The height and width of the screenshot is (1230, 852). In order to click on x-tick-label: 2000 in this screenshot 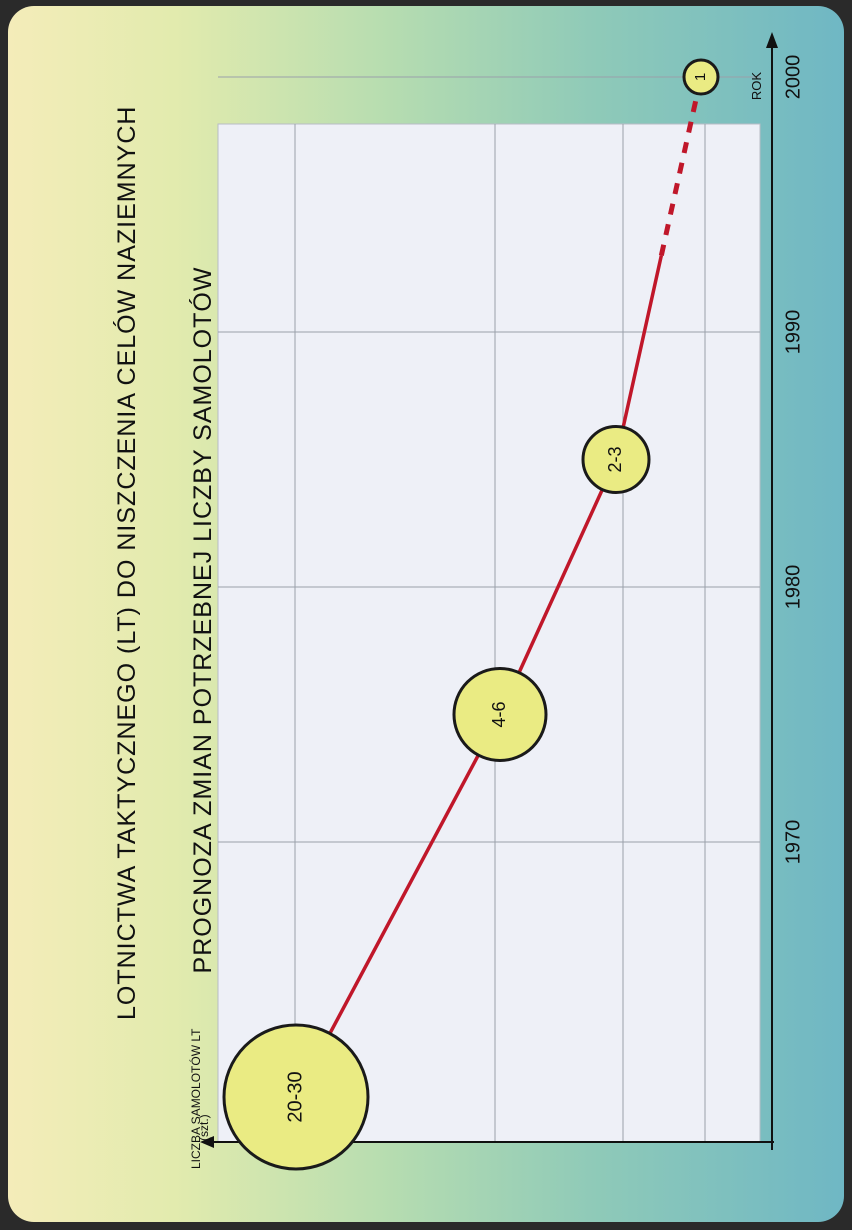, I will do `click(793, 77)`.